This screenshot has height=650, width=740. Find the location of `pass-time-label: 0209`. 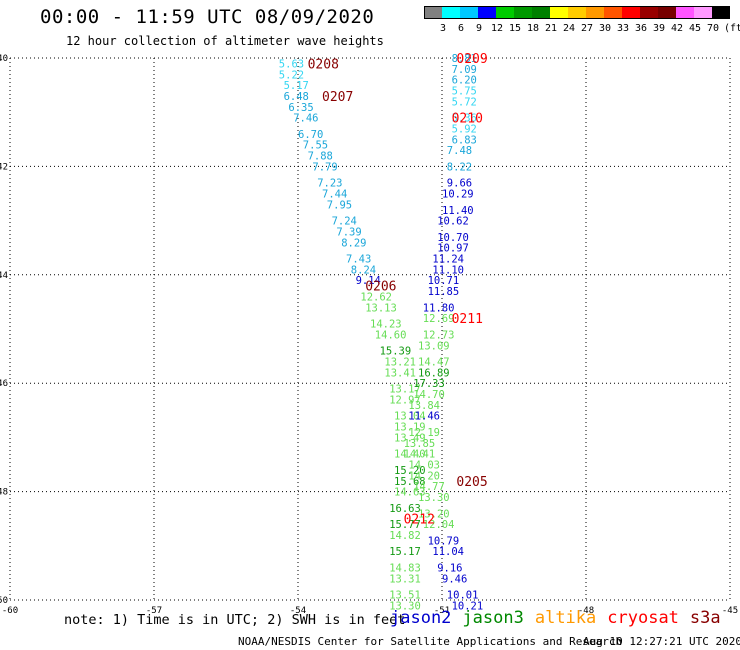

pass-time-label: 0209 is located at coordinates (471, 59).